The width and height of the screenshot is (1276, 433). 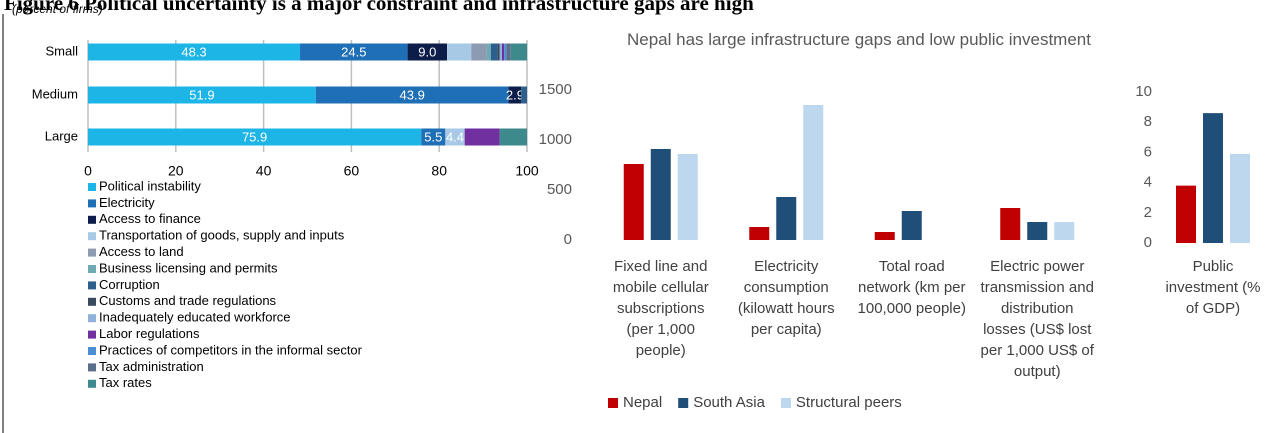 I want to click on data-label: 4.4, so click(x=455, y=136).